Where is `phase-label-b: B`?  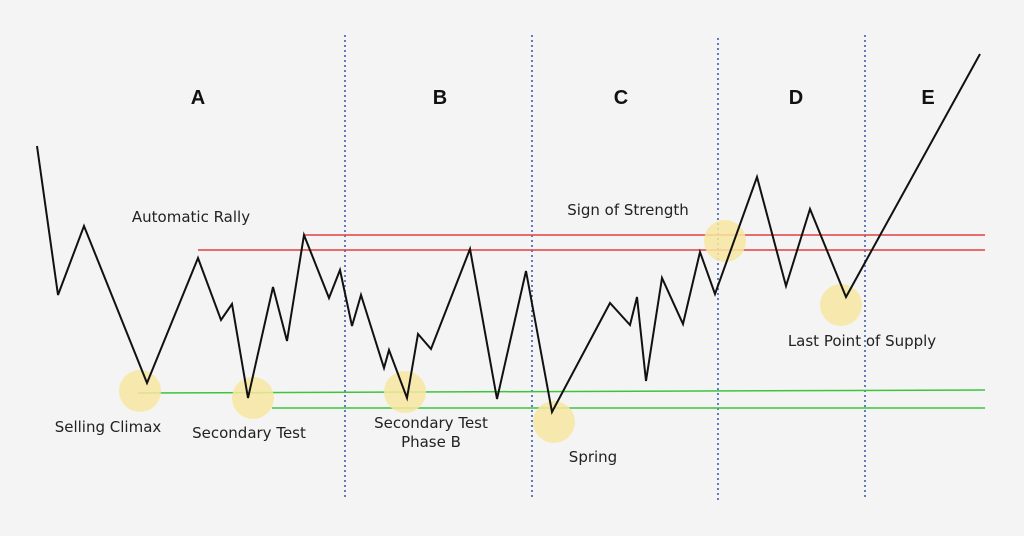 phase-label-b: B is located at coordinates (440, 98).